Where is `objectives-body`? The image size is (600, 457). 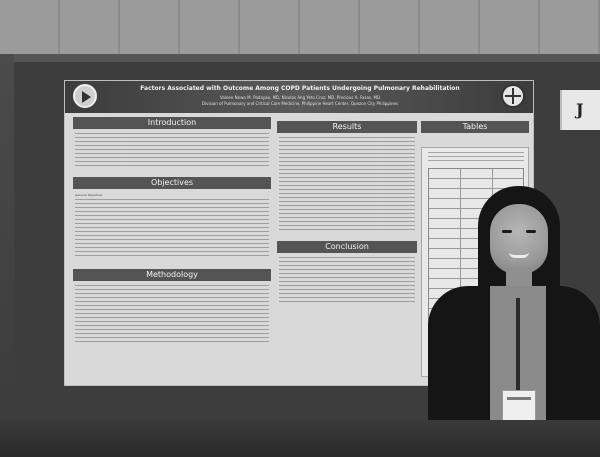 objectives-body is located at coordinates (172, 229).